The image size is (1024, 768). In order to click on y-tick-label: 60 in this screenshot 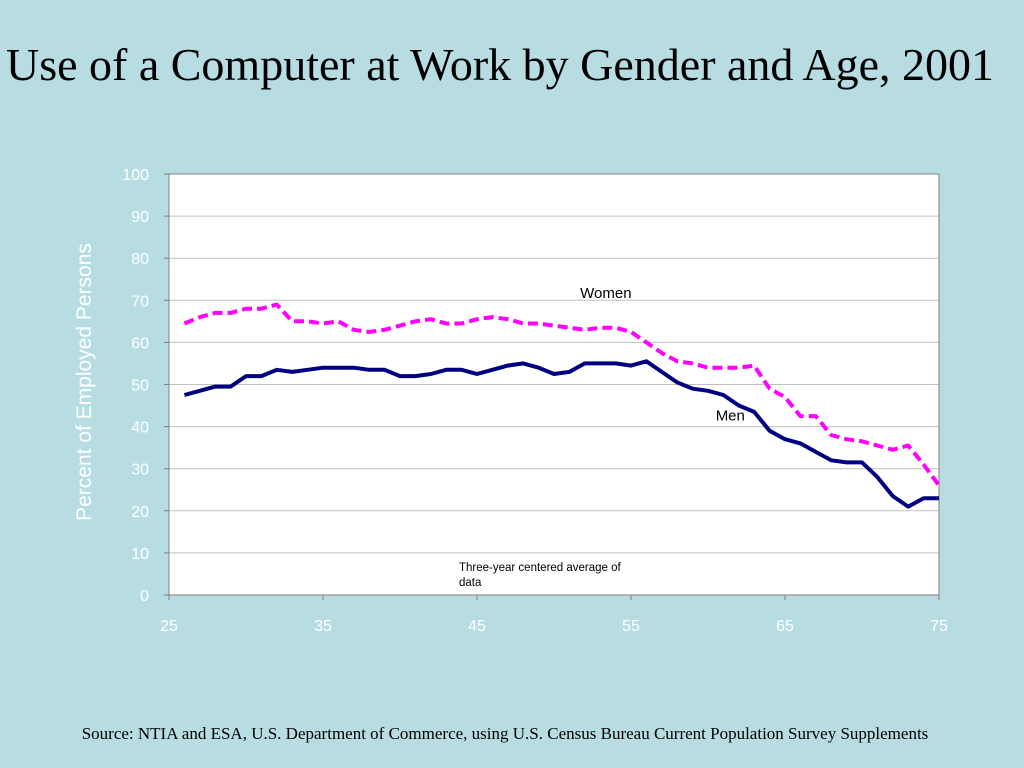, I will do `click(140, 343)`.